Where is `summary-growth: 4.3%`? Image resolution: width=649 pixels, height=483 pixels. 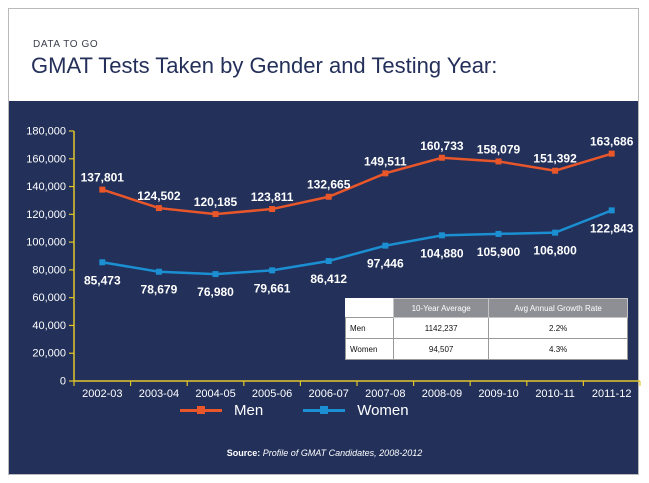
summary-growth: 4.3% is located at coordinates (558, 349).